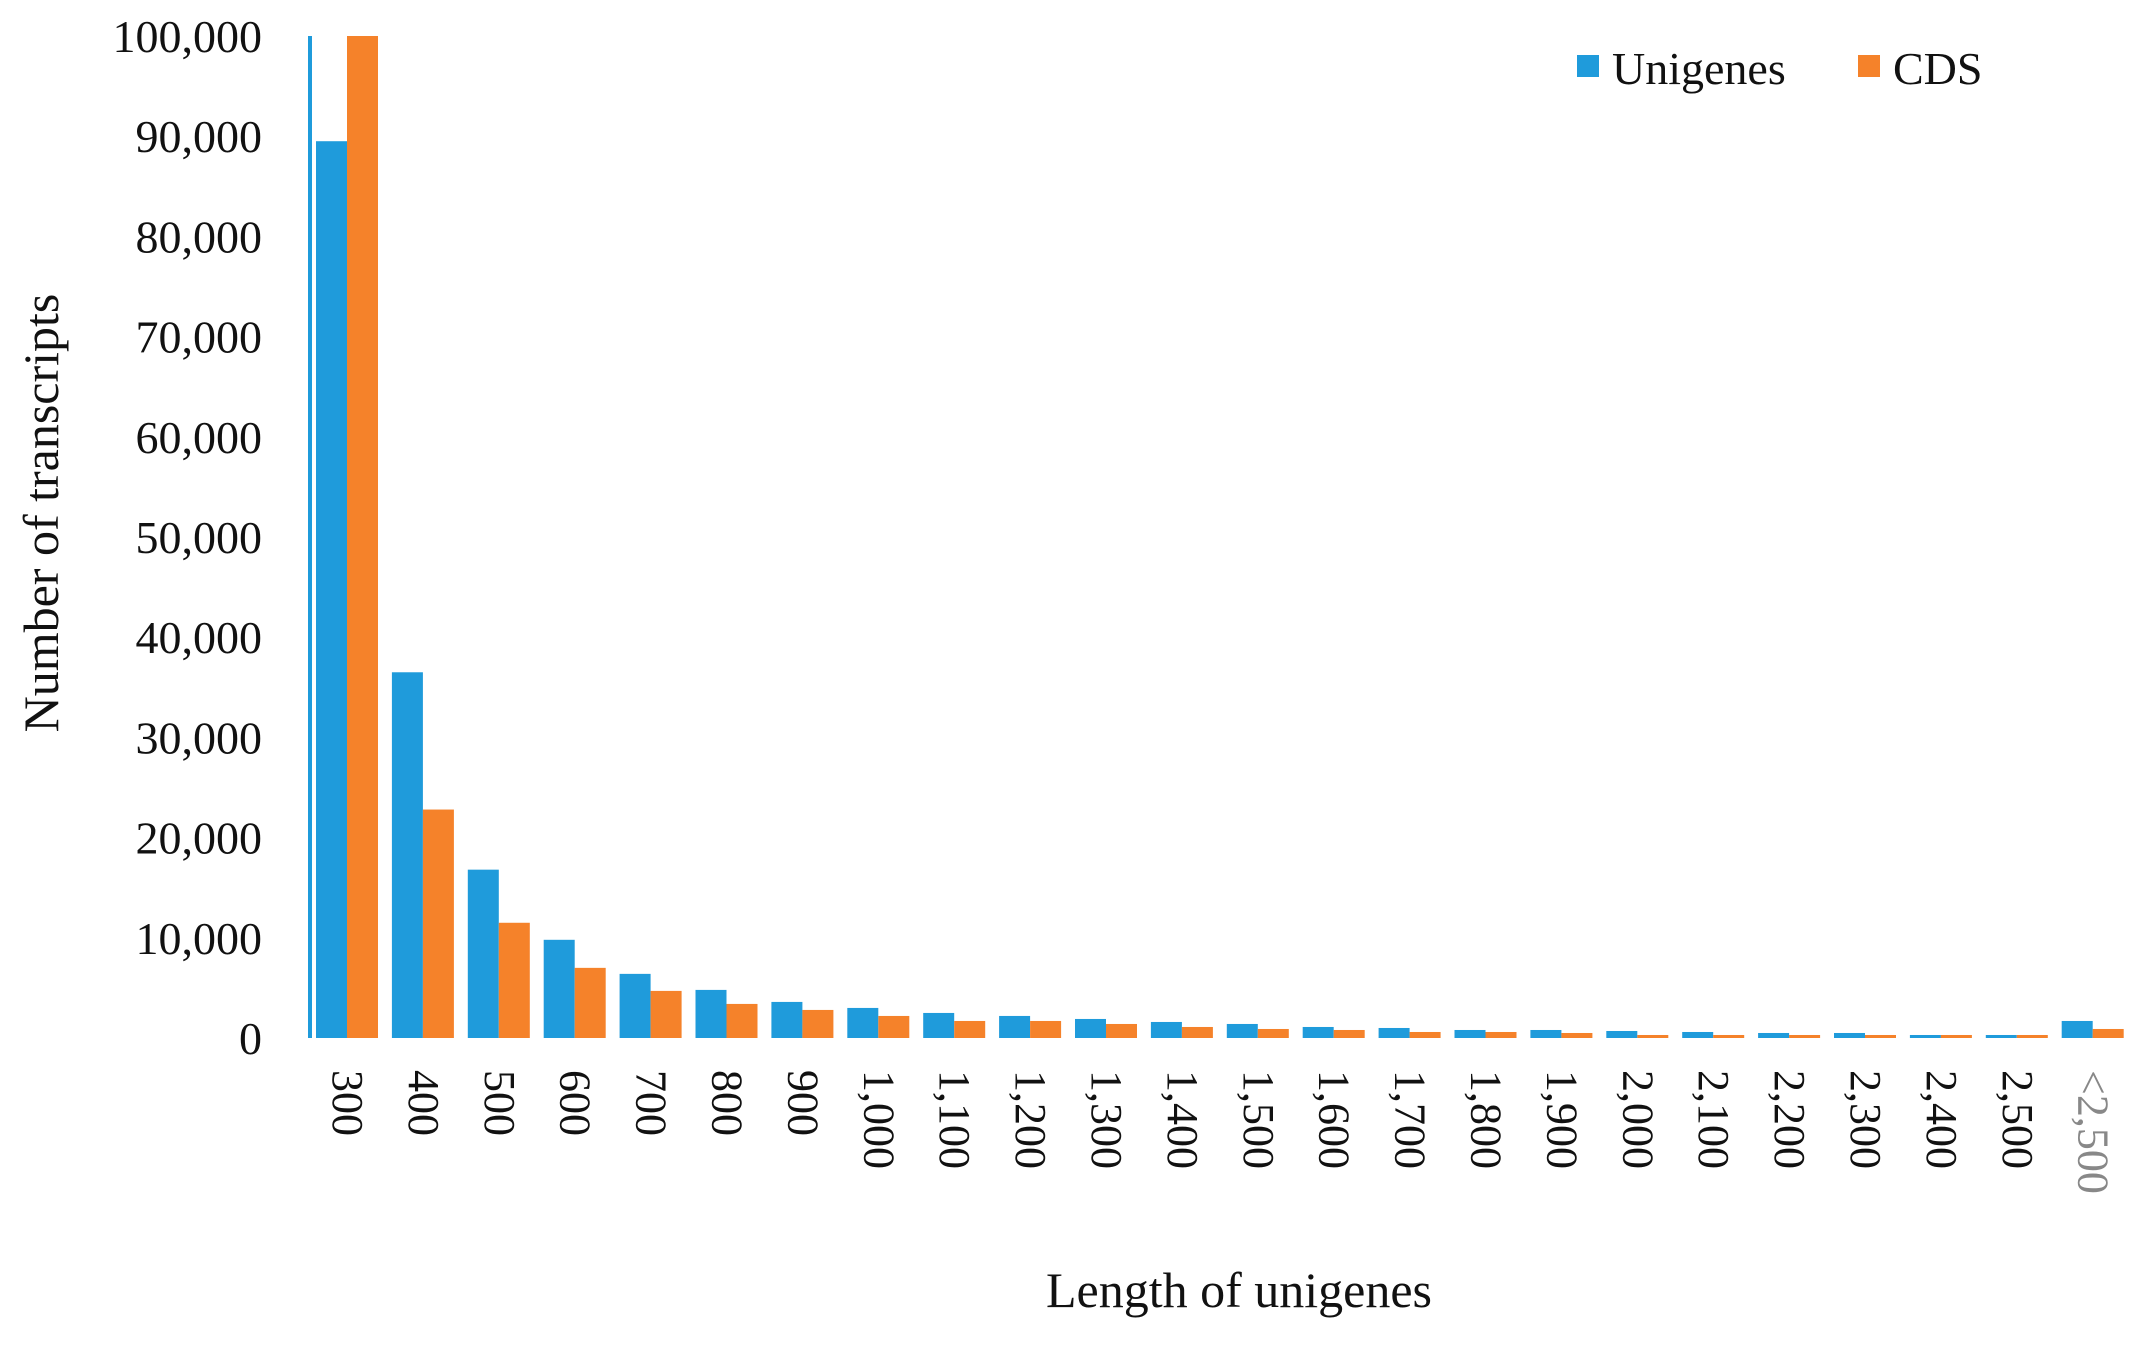  What do you see at coordinates (199, 537) in the screenshot?
I see `y-tick-label: 50,000` at bounding box center [199, 537].